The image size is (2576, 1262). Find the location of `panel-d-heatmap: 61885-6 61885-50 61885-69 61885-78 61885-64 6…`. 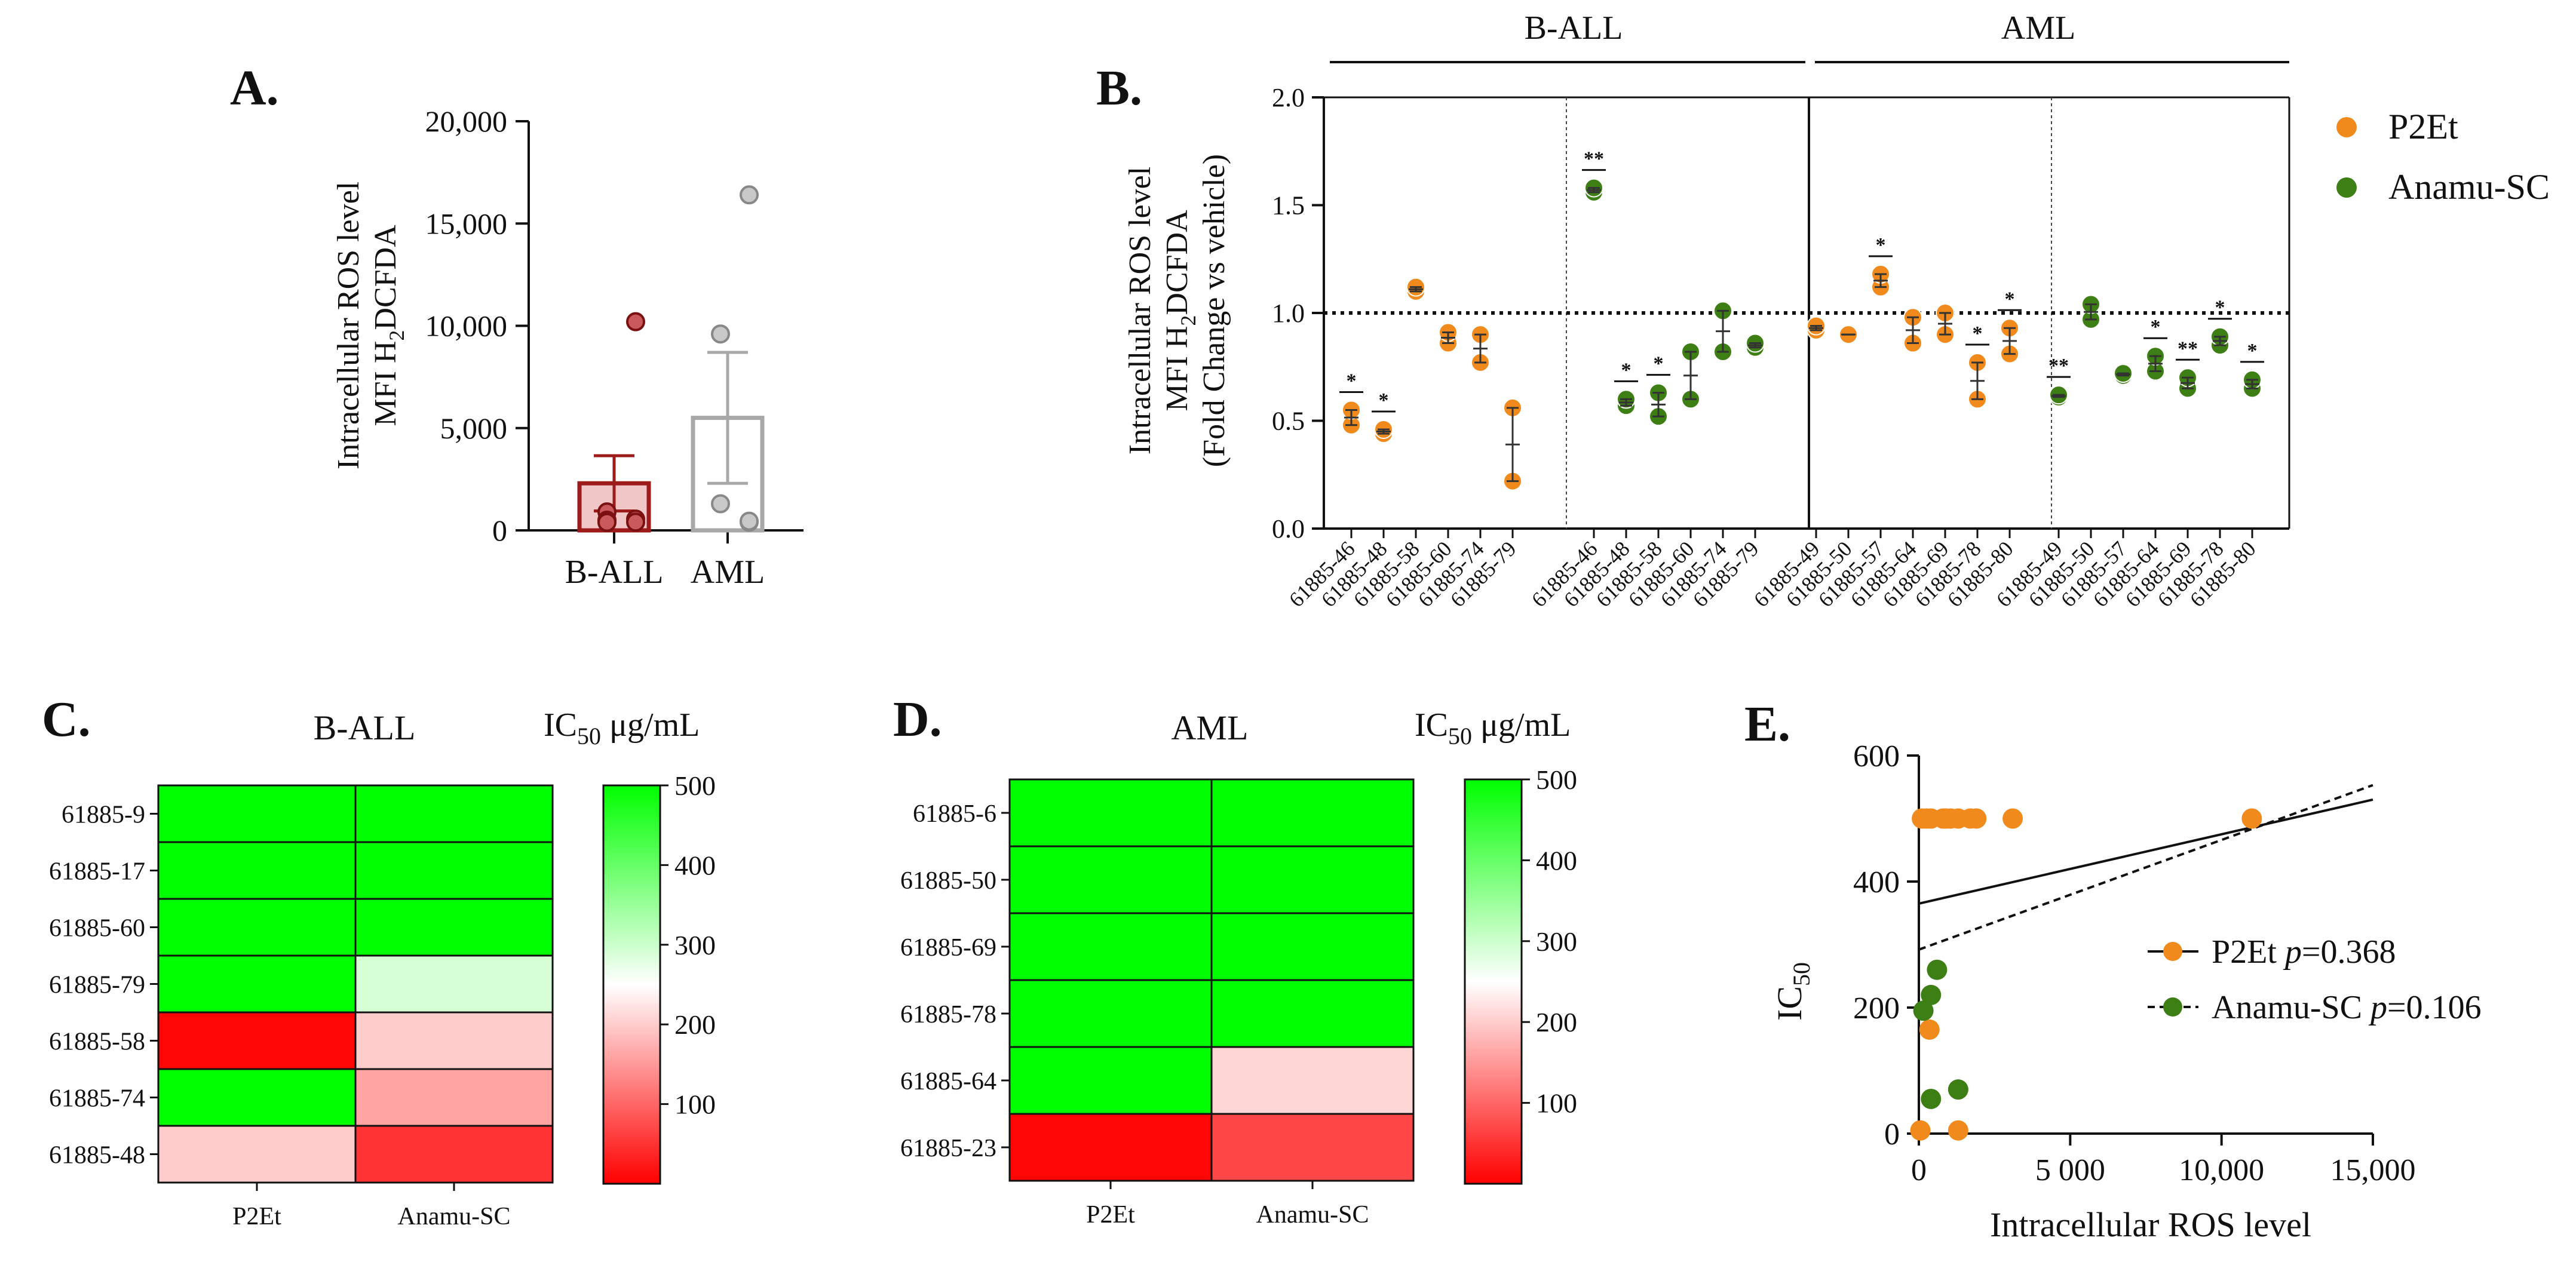

panel-d-heatmap: 61885-6 61885-50 61885-69 61885-78 61885-64 6… is located at coordinates (1238, 996).